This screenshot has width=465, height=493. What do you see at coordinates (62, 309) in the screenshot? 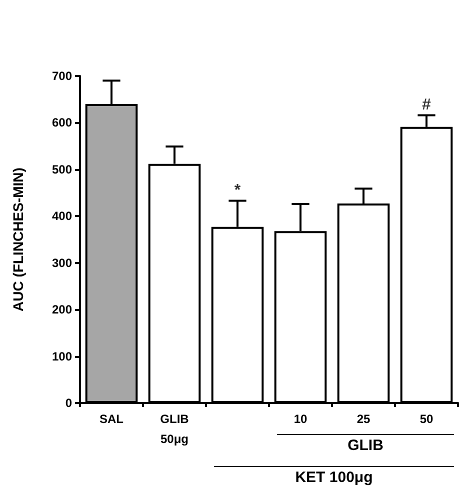
I see `y-tick-label: 200` at bounding box center [62, 309].